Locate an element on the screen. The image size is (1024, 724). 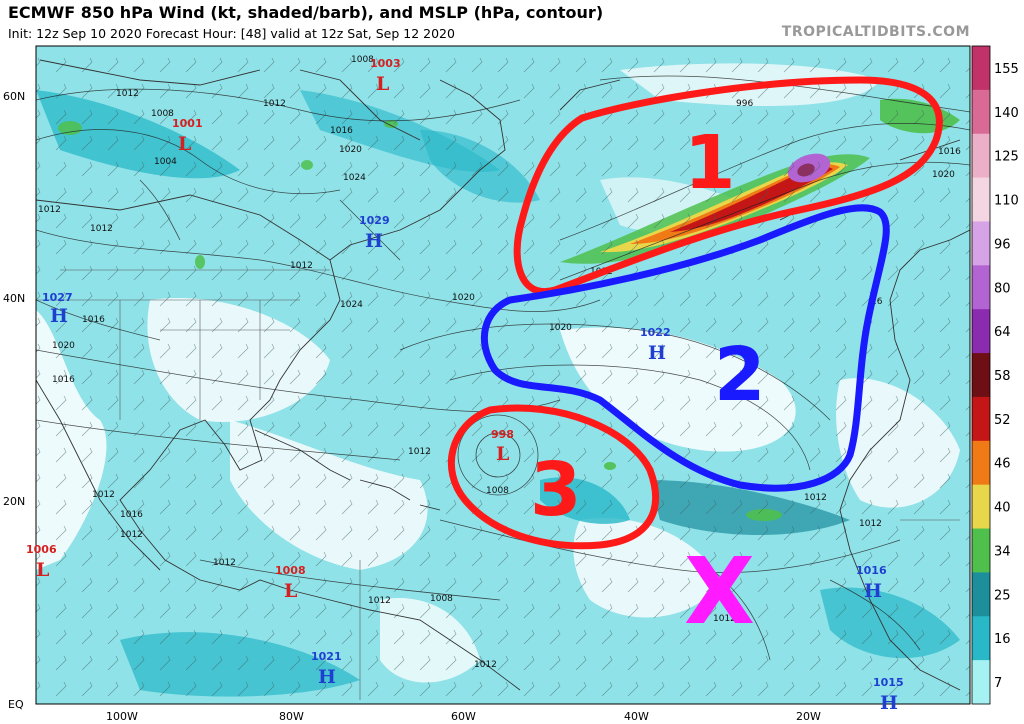
pressure-value: 1003 is located at coordinates (385, 63).